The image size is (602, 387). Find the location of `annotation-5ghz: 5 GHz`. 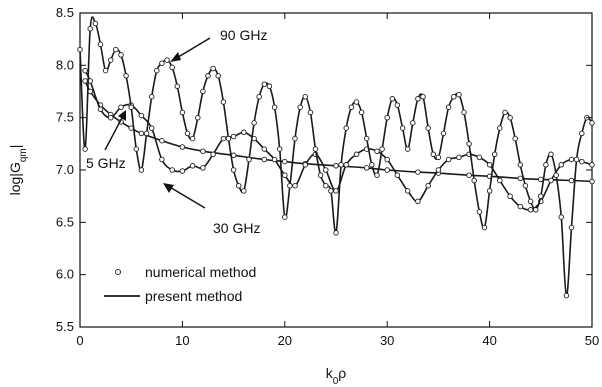

annotation-5ghz: 5 GHz is located at coordinates (106, 140).